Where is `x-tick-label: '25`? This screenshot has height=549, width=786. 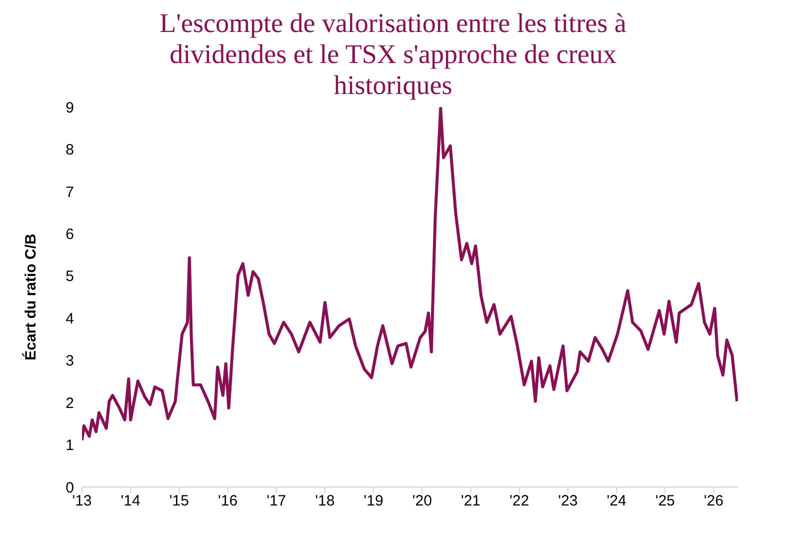 x-tick-label: '25 is located at coordinates (665, 501).